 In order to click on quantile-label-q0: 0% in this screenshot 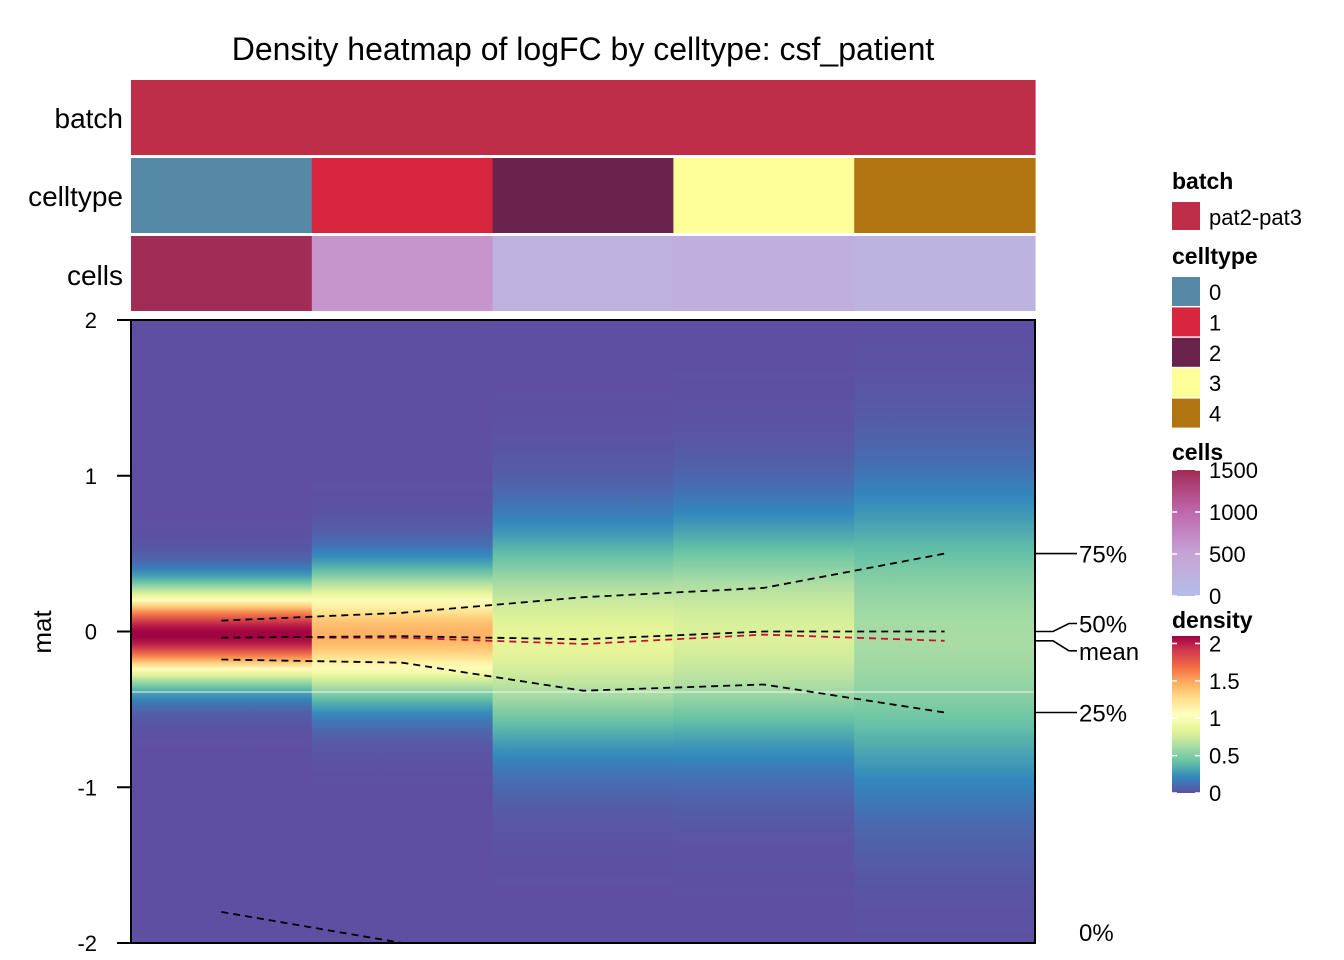, I will do `click(1096, 933)`.